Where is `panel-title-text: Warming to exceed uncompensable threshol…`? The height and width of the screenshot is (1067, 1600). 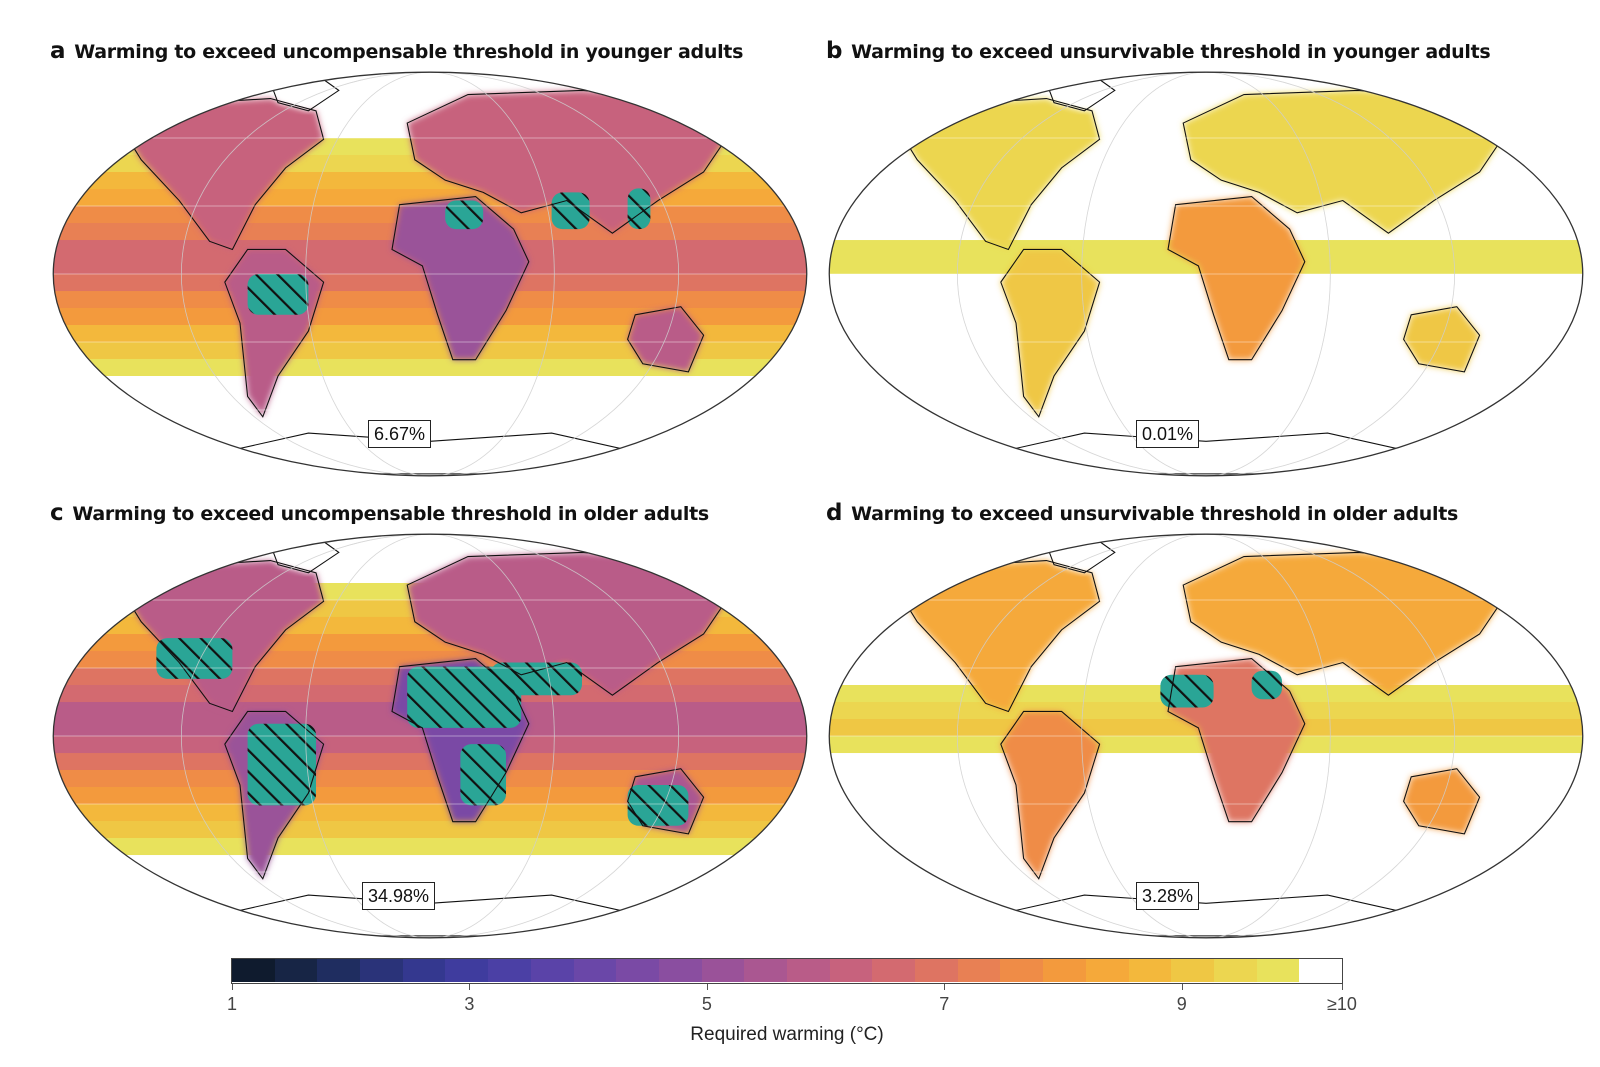
panel-title-text: Warming to exceed uncompensable threshol… is located at coordinates (390, 514).